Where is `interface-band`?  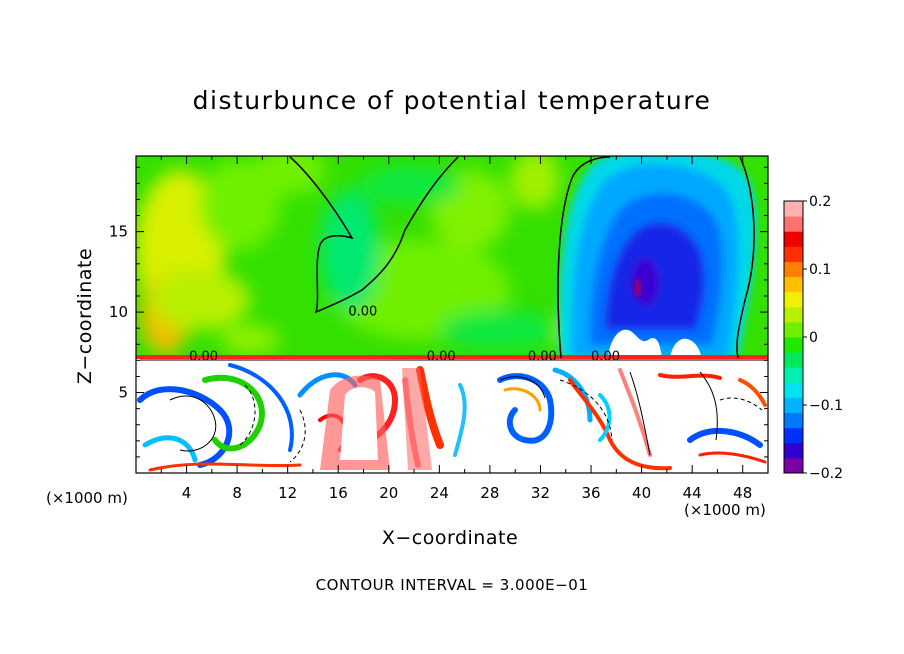 interface-band is located at coordinates (452, 357).